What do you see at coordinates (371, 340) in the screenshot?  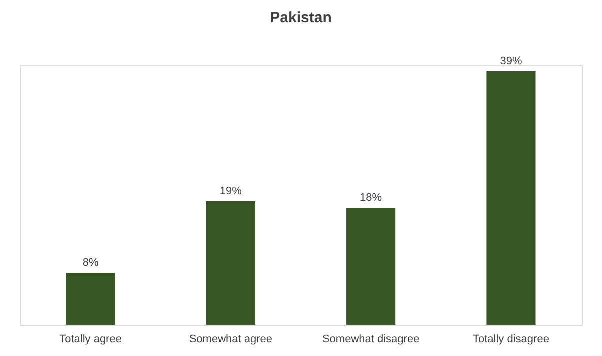 I see `x-tick-label: Somewhat disagree` at bounding box center [371, 340].